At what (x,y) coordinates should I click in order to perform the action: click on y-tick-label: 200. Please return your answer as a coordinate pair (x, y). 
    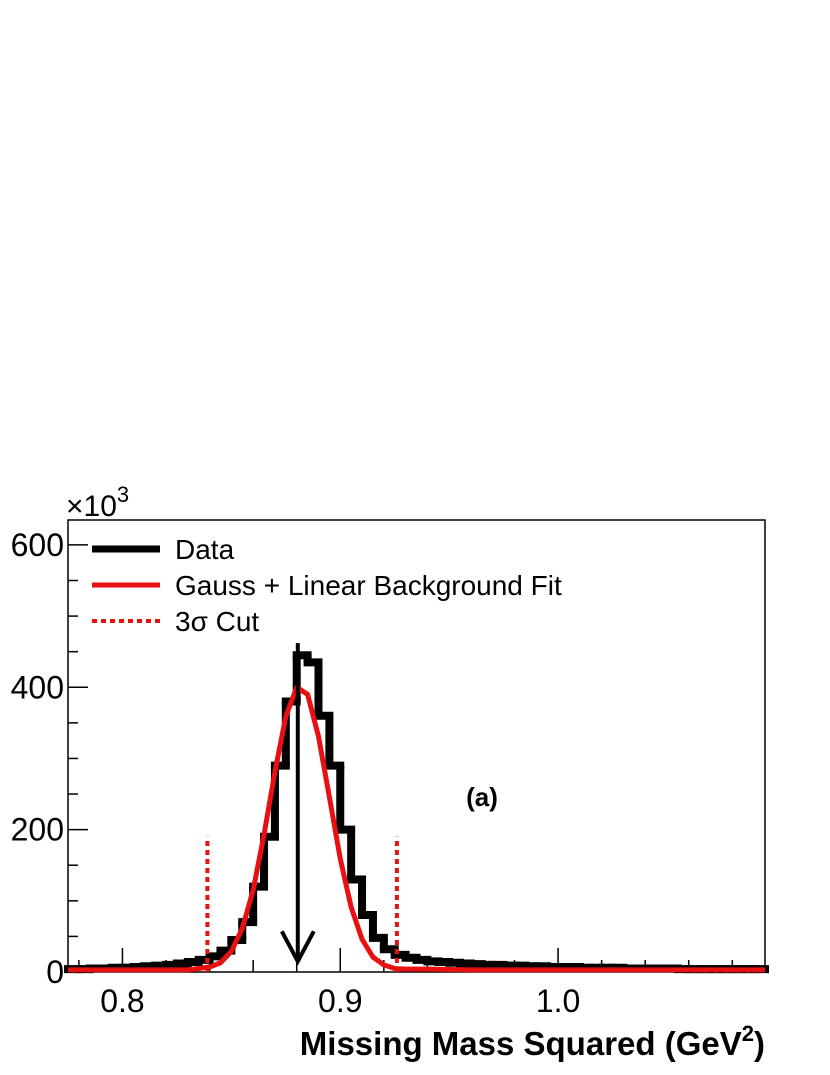
    Looking at the image, I should click on (37, 830).